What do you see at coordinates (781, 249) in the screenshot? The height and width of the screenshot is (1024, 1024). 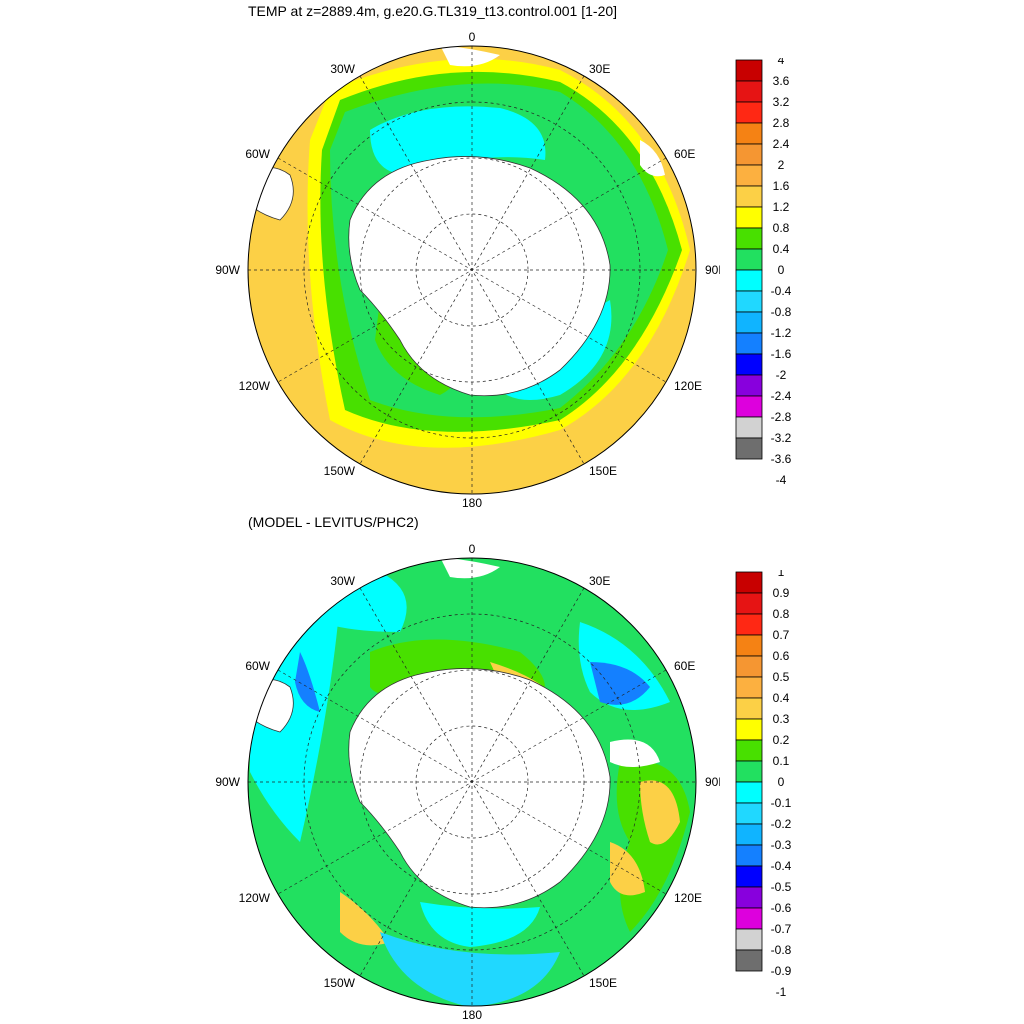 I see `top-colorbar-label: 0.4` at bounding box center [781, 249].